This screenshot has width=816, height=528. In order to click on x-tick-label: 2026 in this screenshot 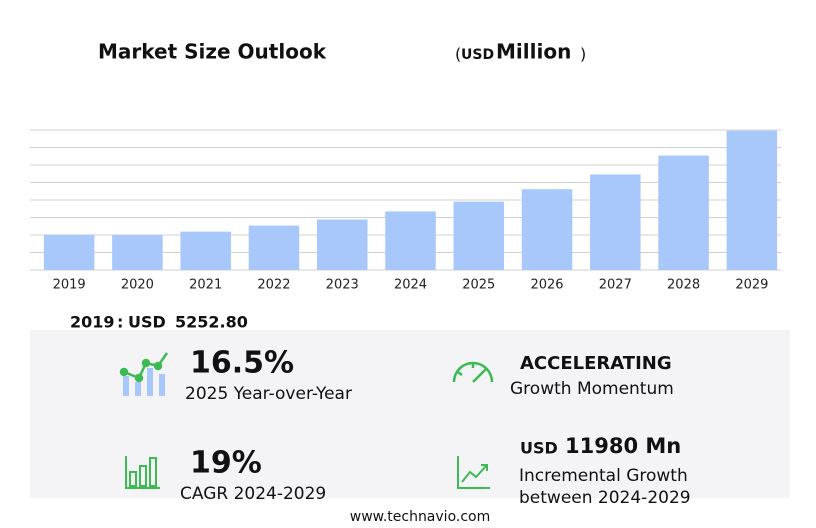, I will do `click(546, 285)`.